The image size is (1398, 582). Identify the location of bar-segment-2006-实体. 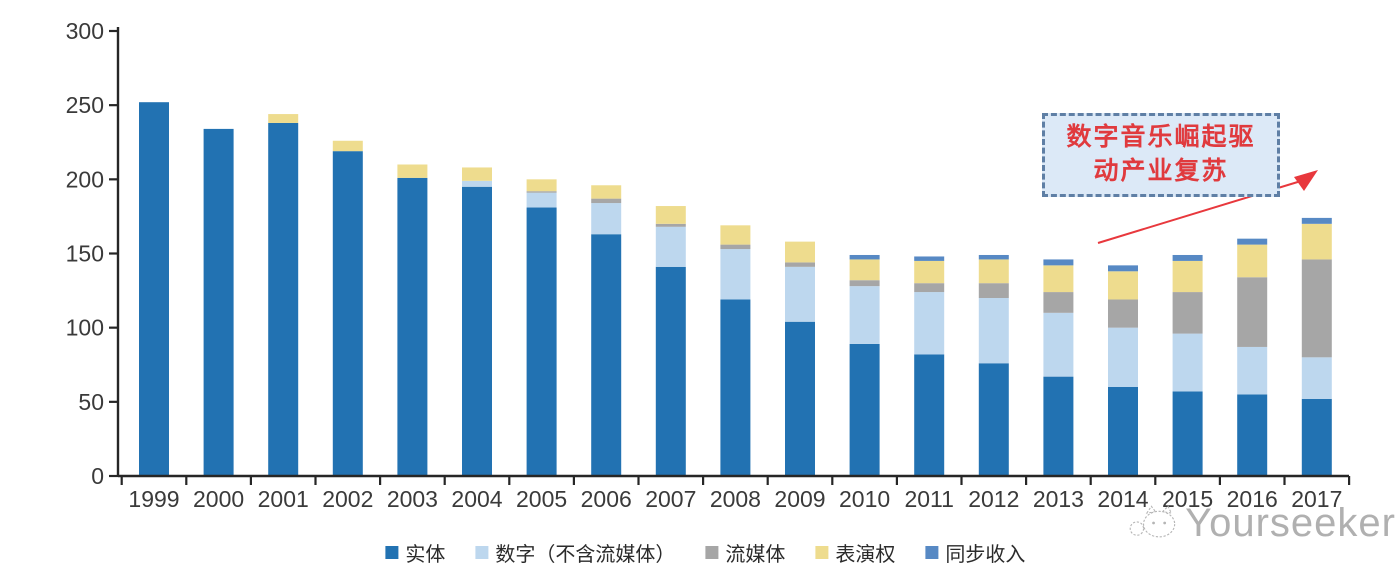
(606, 355).